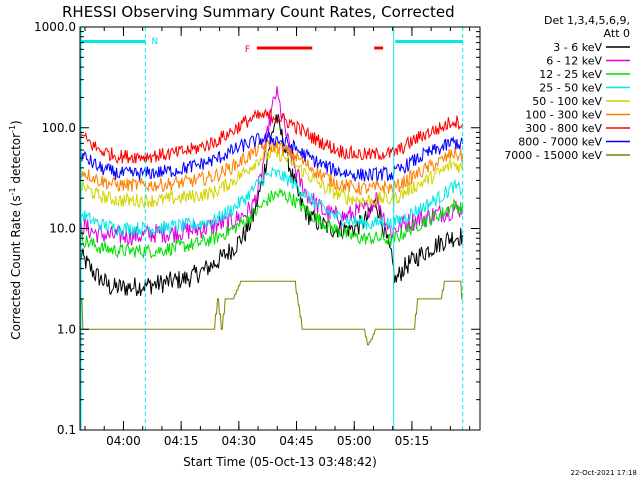 The image size is (640, 480). Describe the element at coordinates (577, 47) in the screenshot. I see `legend-entry-label: 3 - 6 keV` at that location.